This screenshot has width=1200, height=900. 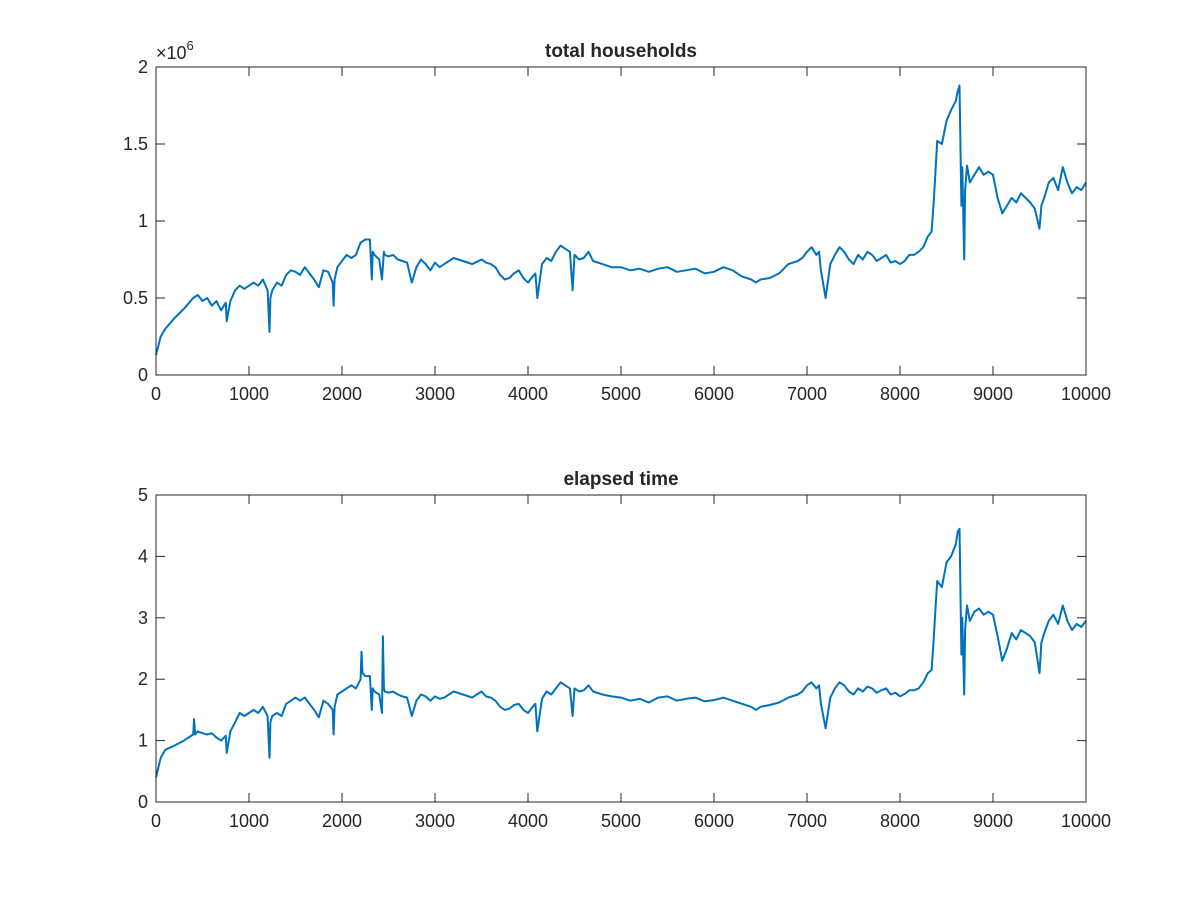 I want to click on y-tick-label: 1.5, so click(x=135, y=144).